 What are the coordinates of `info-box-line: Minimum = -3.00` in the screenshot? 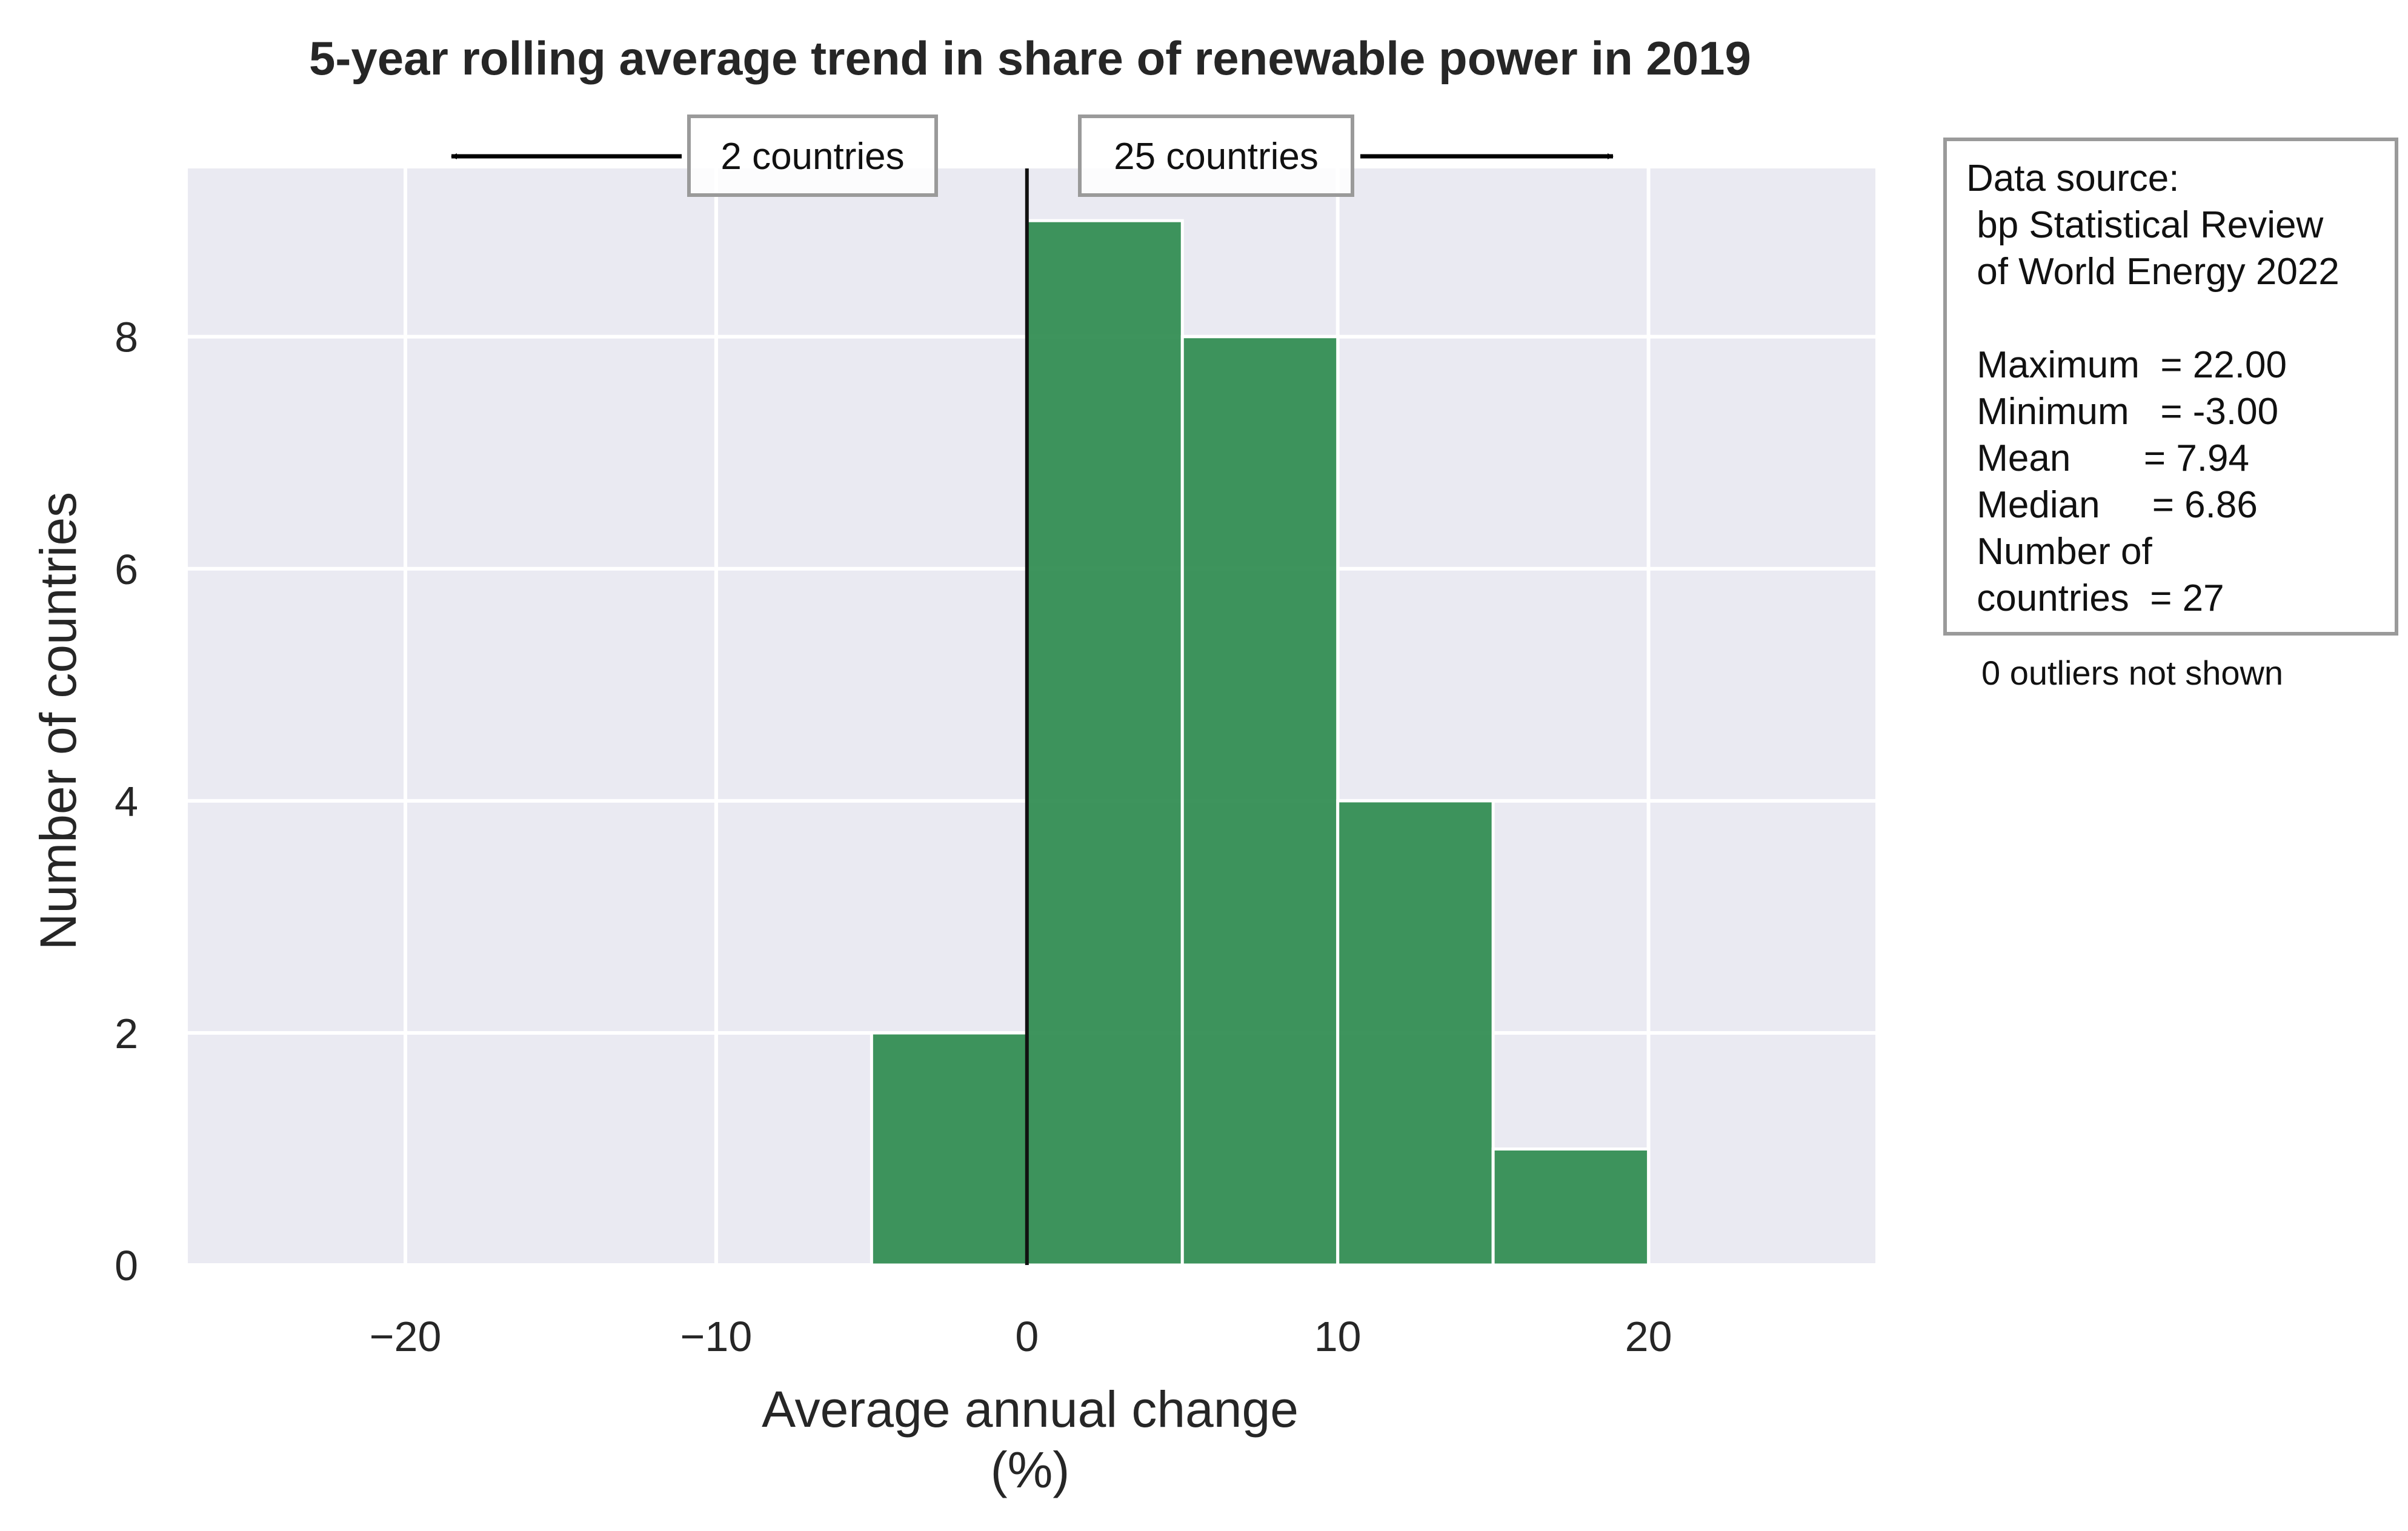 It's located at (2122, 412).